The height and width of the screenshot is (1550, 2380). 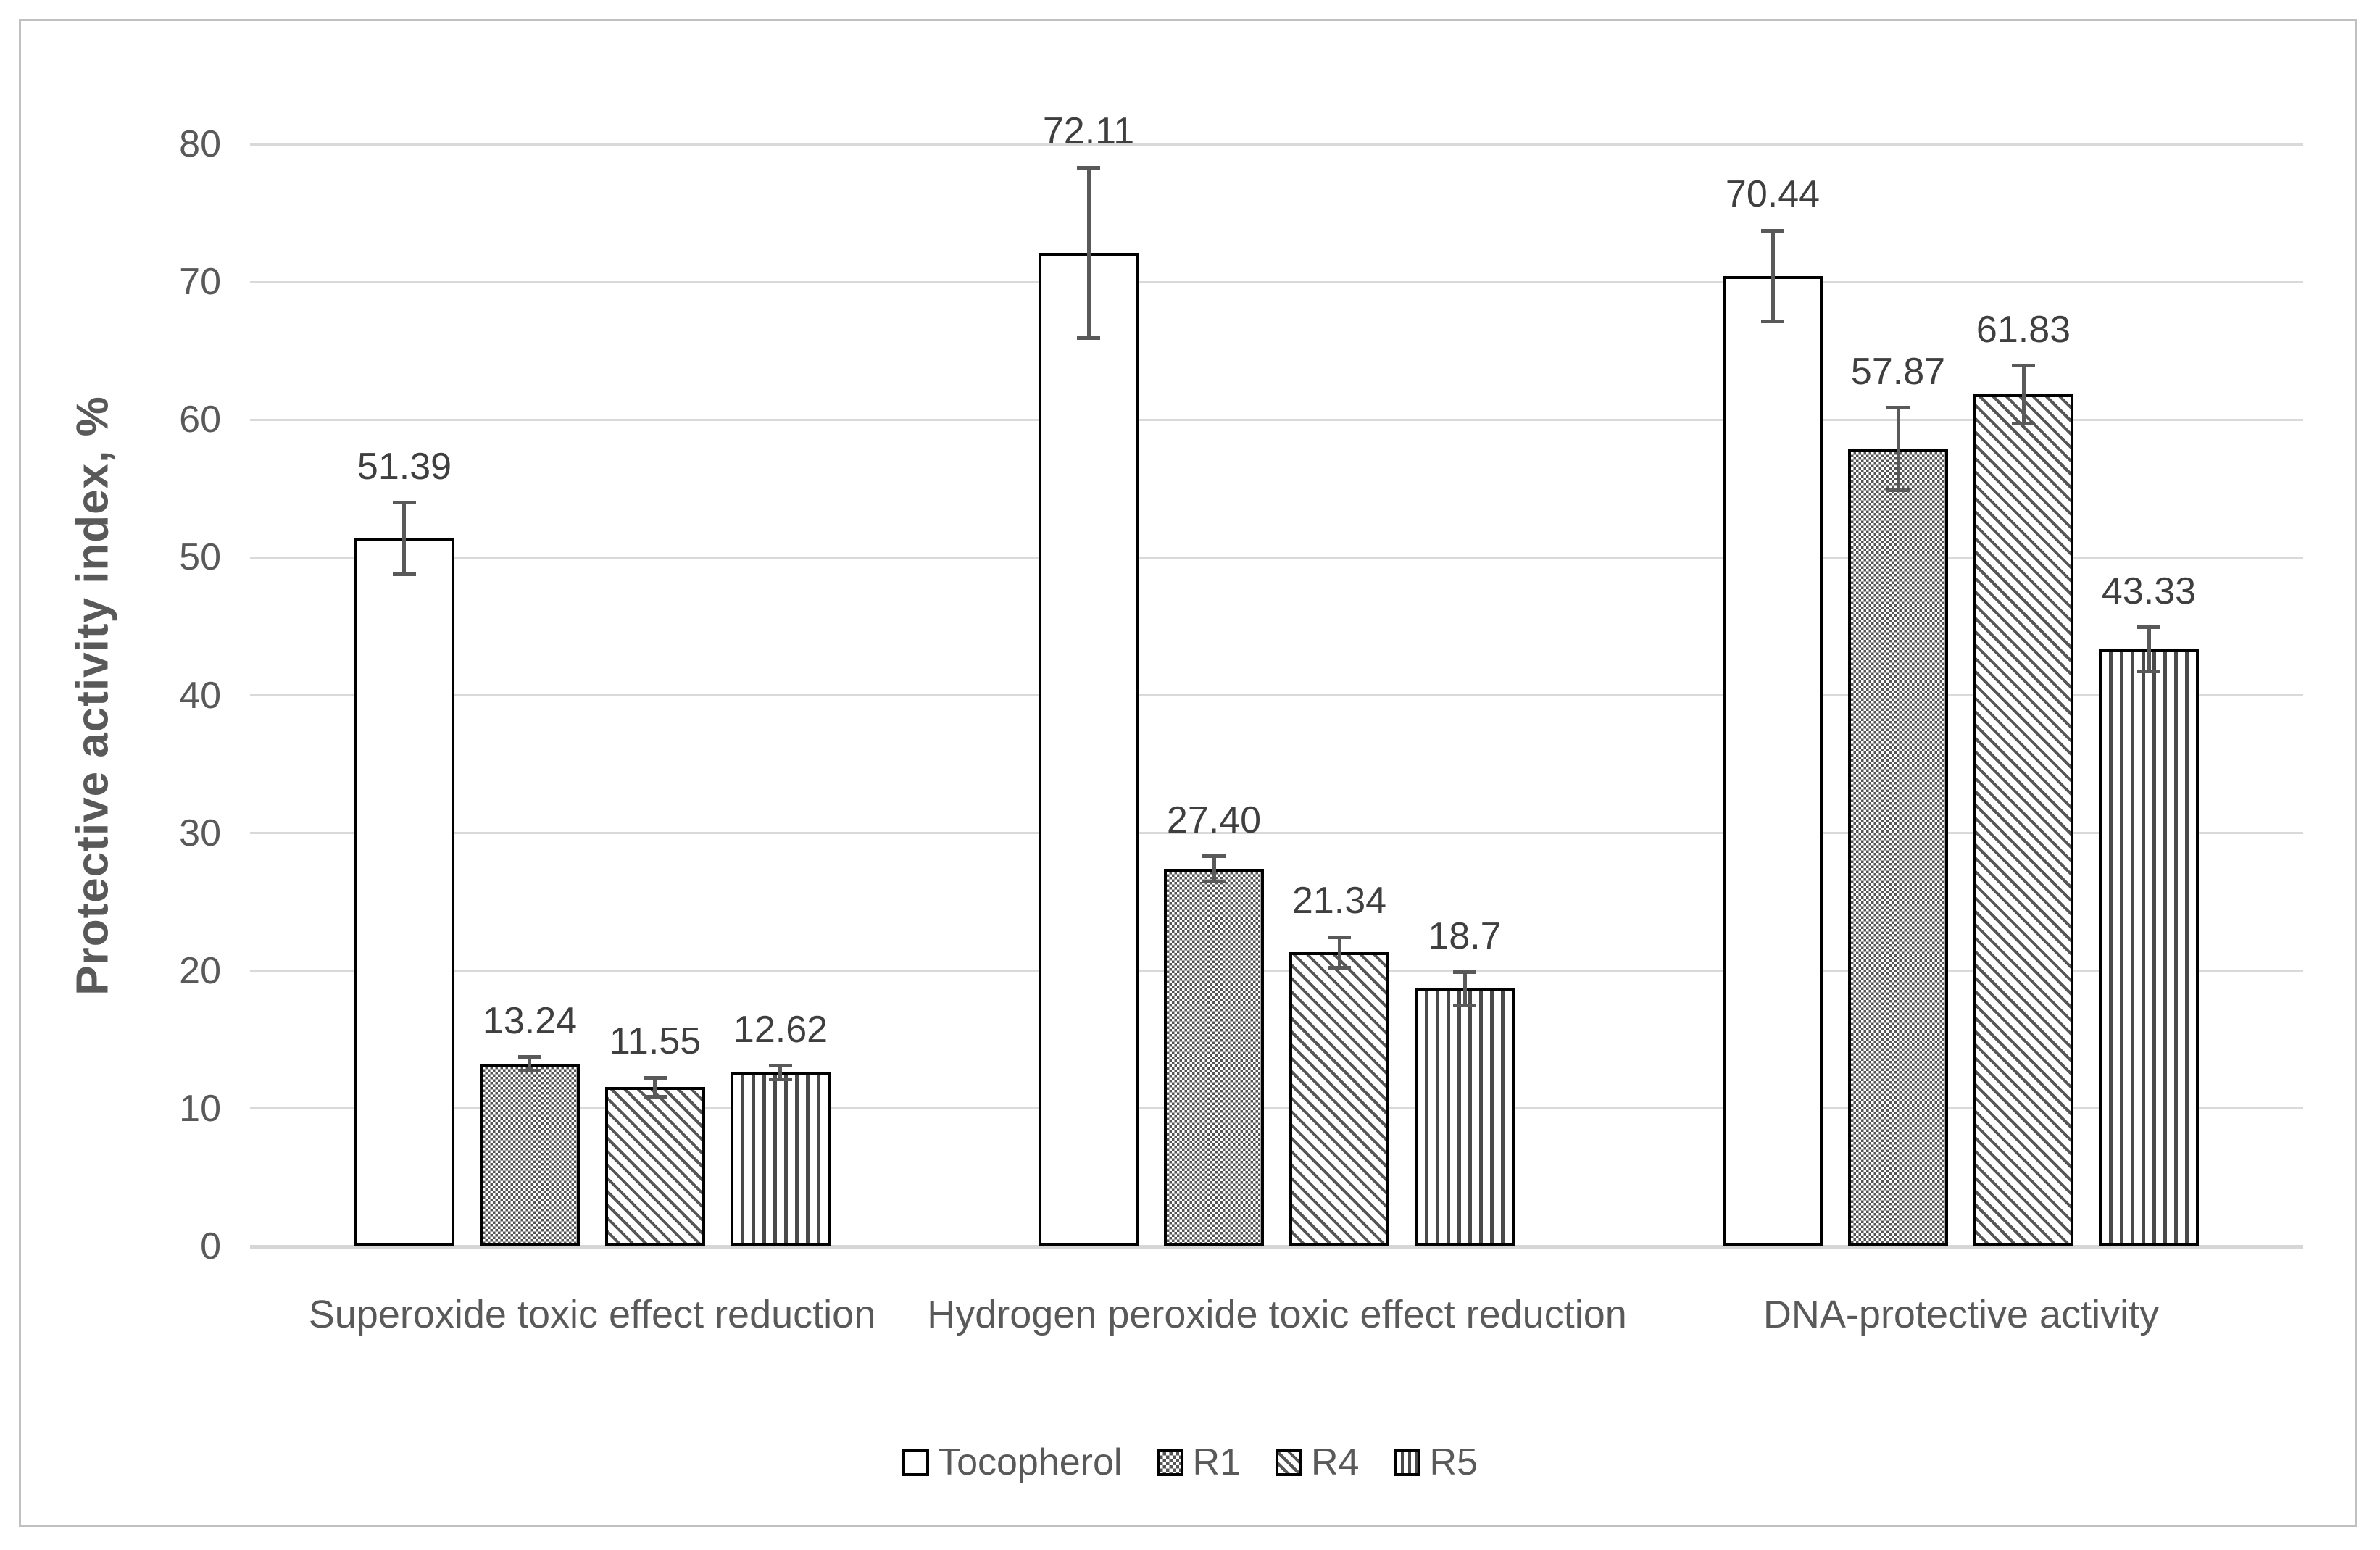 What do you see at coordinates (1962, 1314) in the screenshot?
I see `category-label-3: DNA-protective activity` at bounding box center [1962, 1314].